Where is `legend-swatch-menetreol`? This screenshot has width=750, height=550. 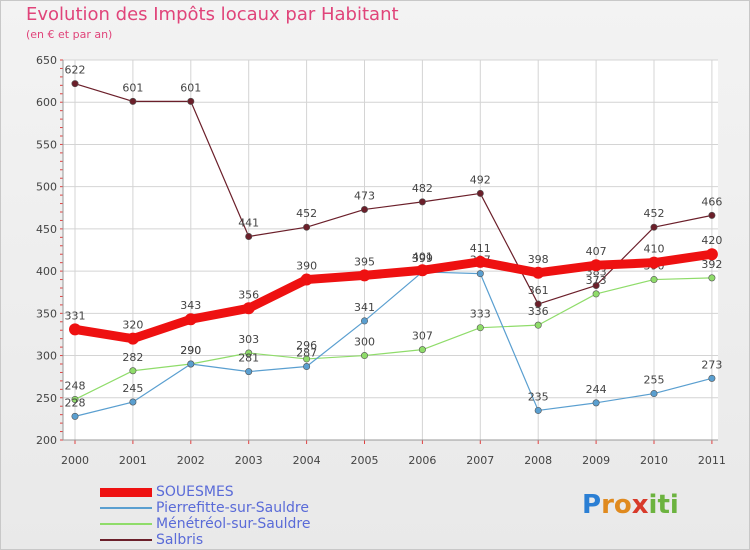
legend-swatch-menetreol is located at coordinates (126, 524).